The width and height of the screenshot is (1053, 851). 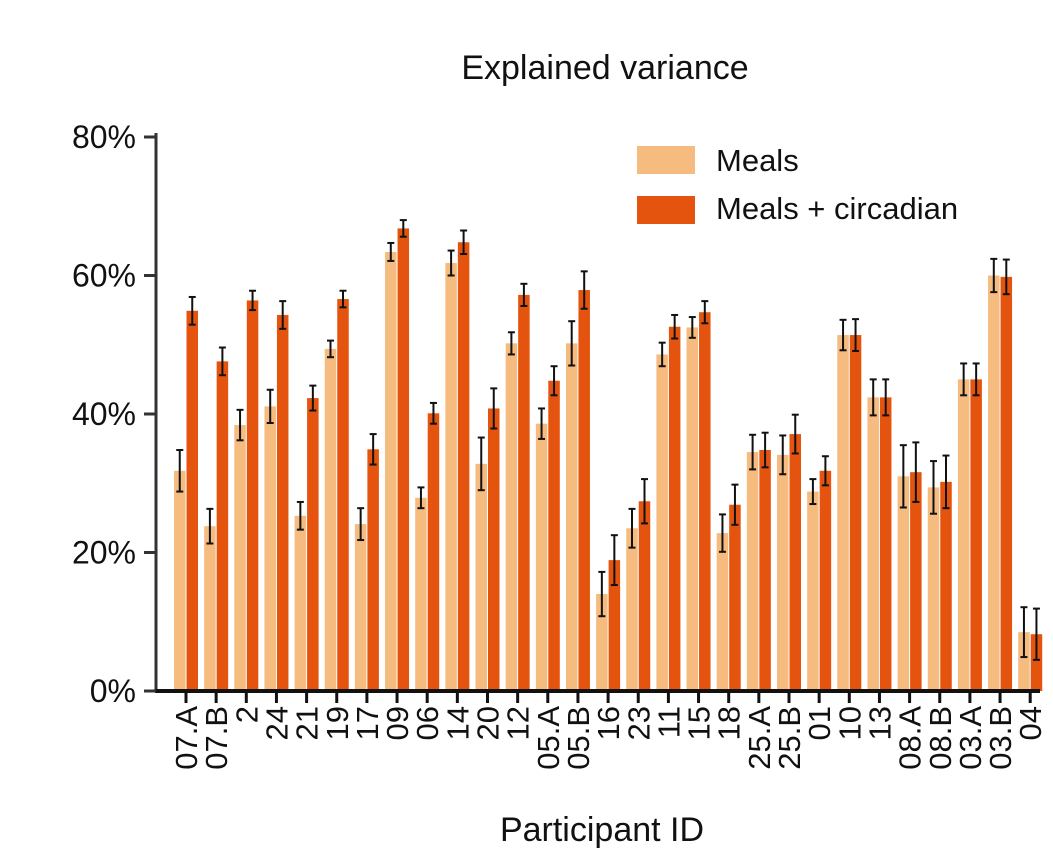 What do you see at coordinates (910, 738) in the screenshot?
I see `x-tick-label-08.A: 08.A` at bounding box center [910, 738].